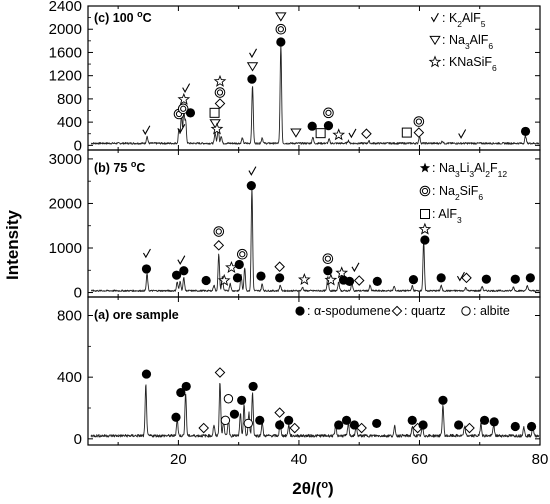 This screenshot has width=550, height=504. Describe the element at coordinates (419, 459) in the screenshot. I see `x-tick-label: 60` at that location.